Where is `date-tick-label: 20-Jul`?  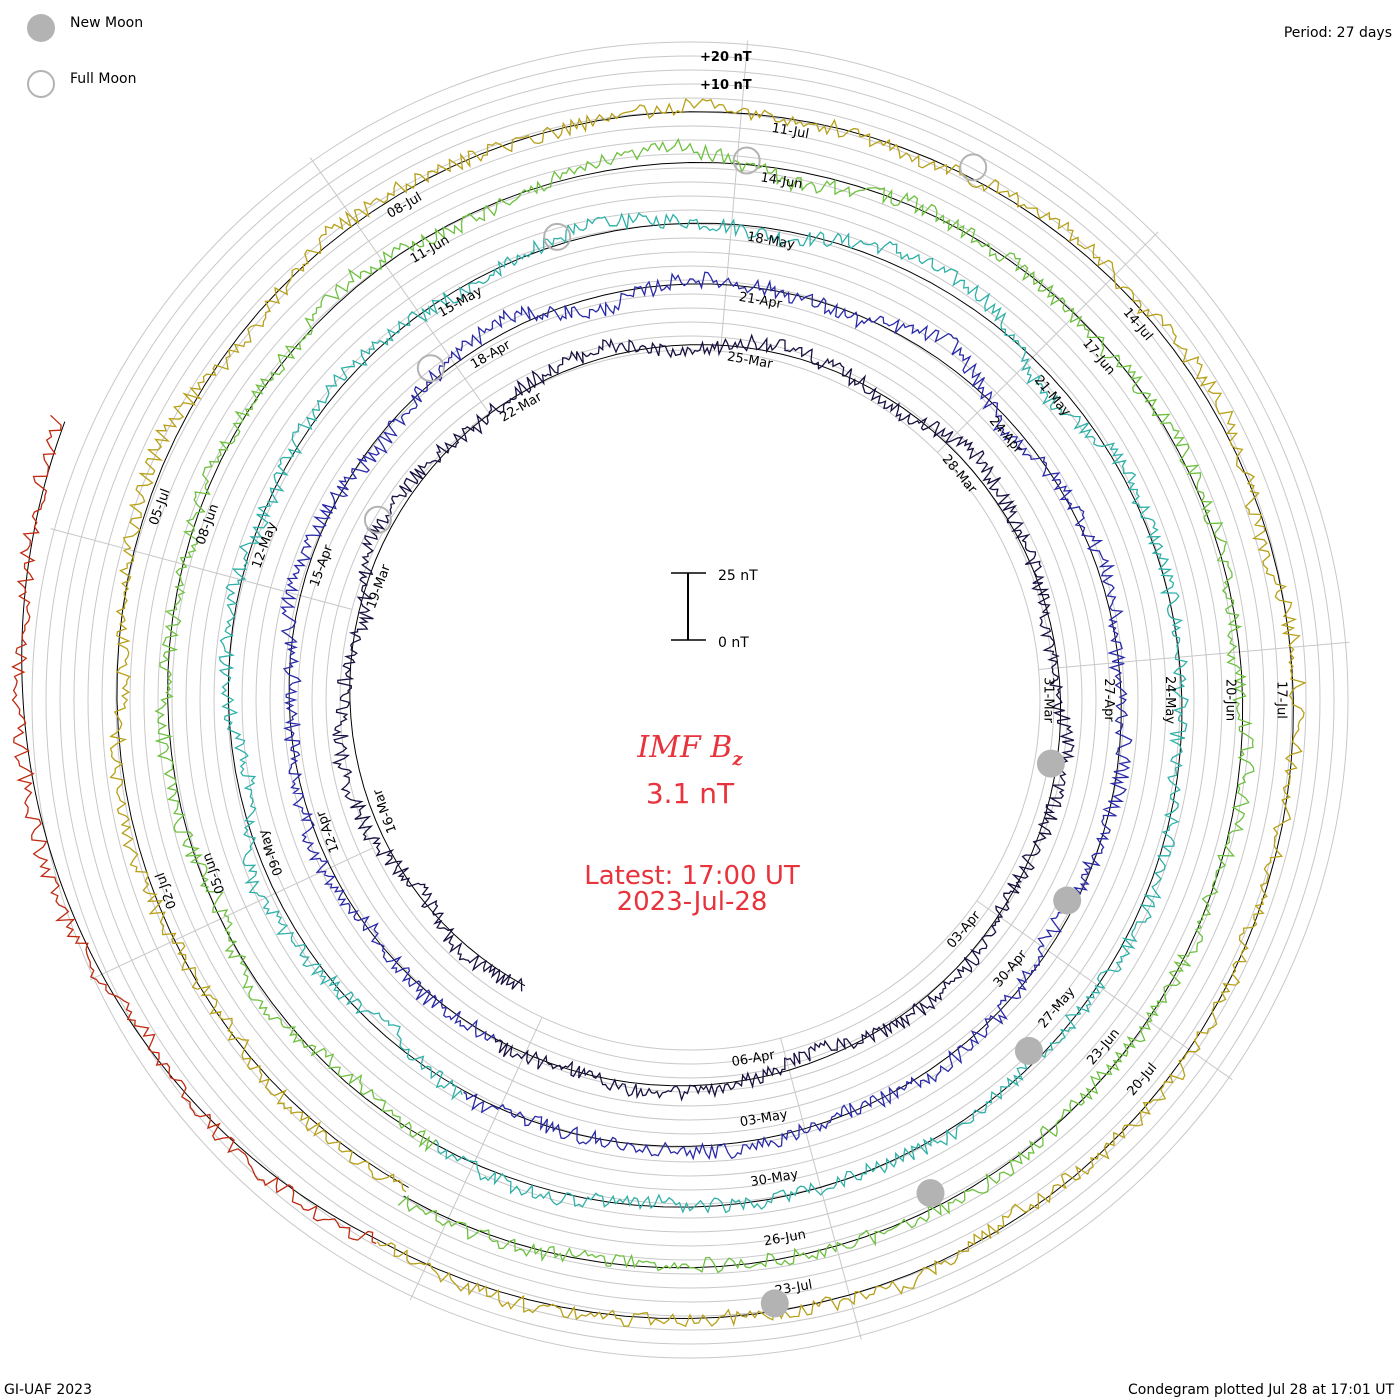 date-tick-label: 20-Jul is located at coordinates (1143, 1079).